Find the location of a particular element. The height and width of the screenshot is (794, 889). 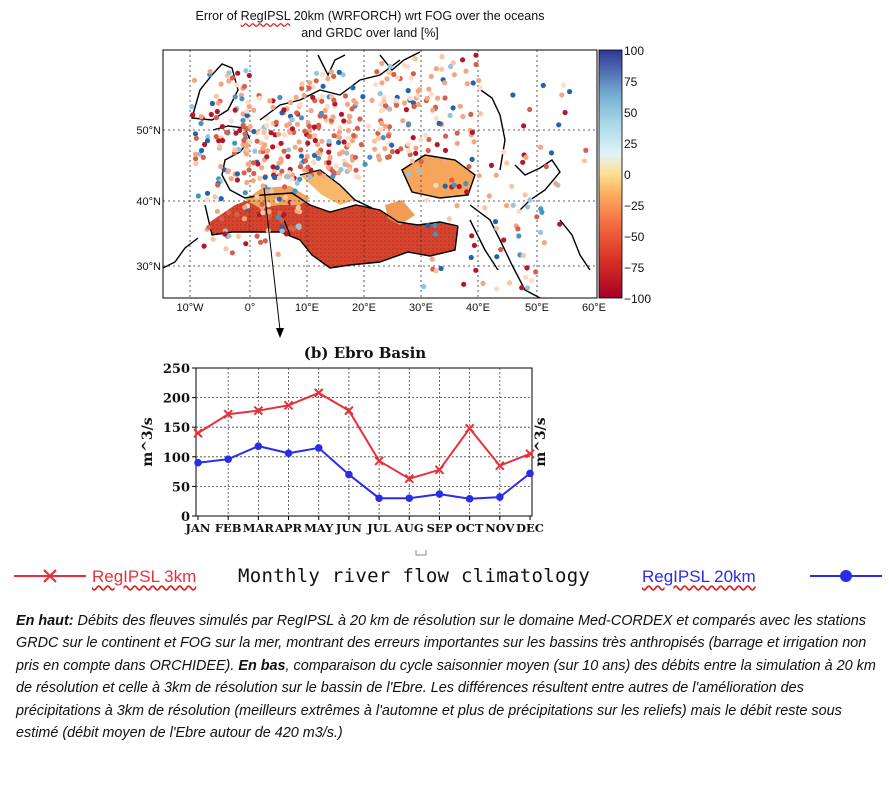

lon-tick: 50°E is located at coordinates (537, 308).